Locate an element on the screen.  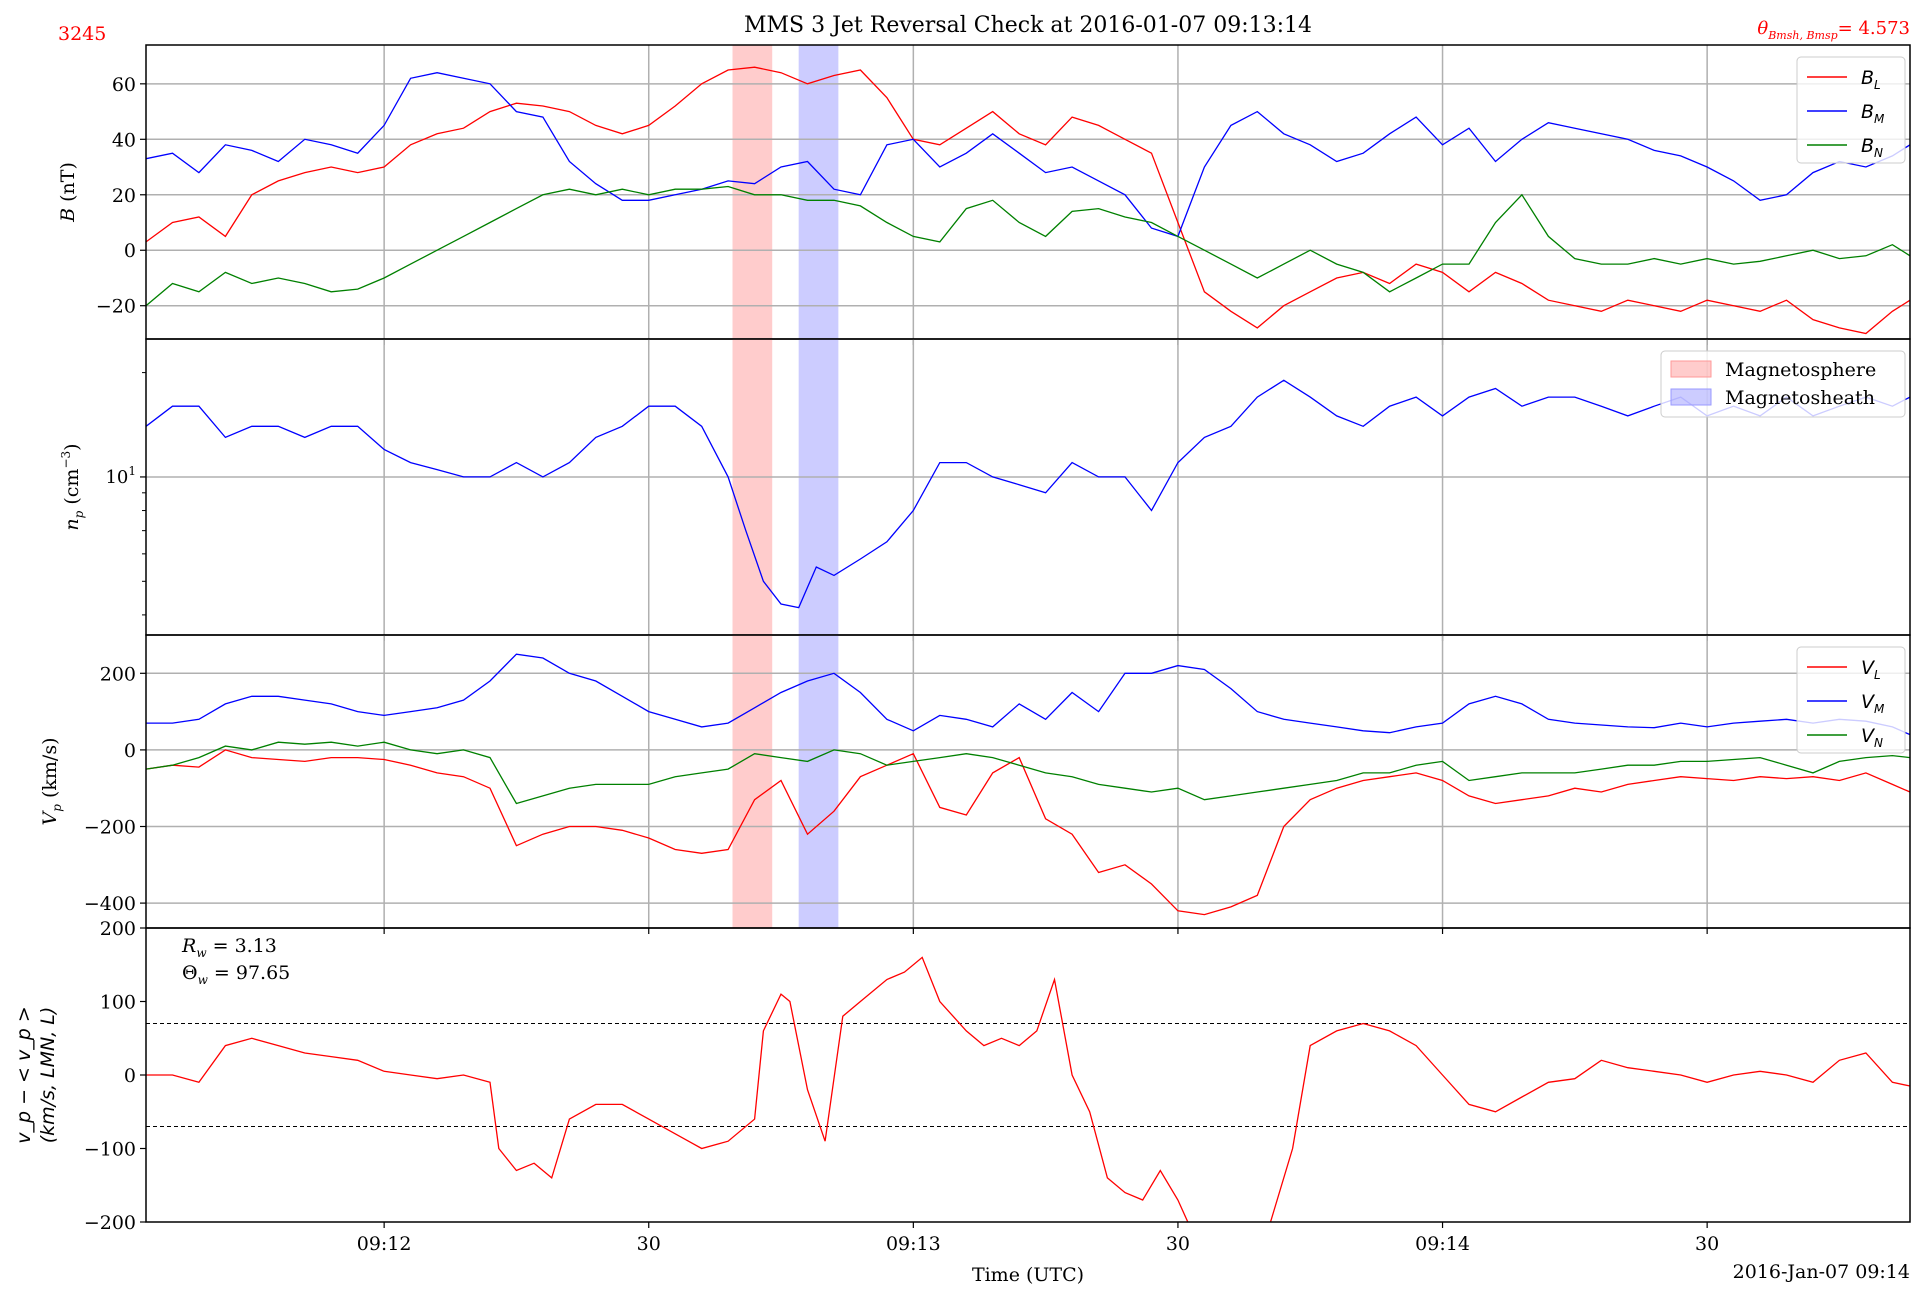
theta-value: = 4.573 is located at coordinates (1874, 28).